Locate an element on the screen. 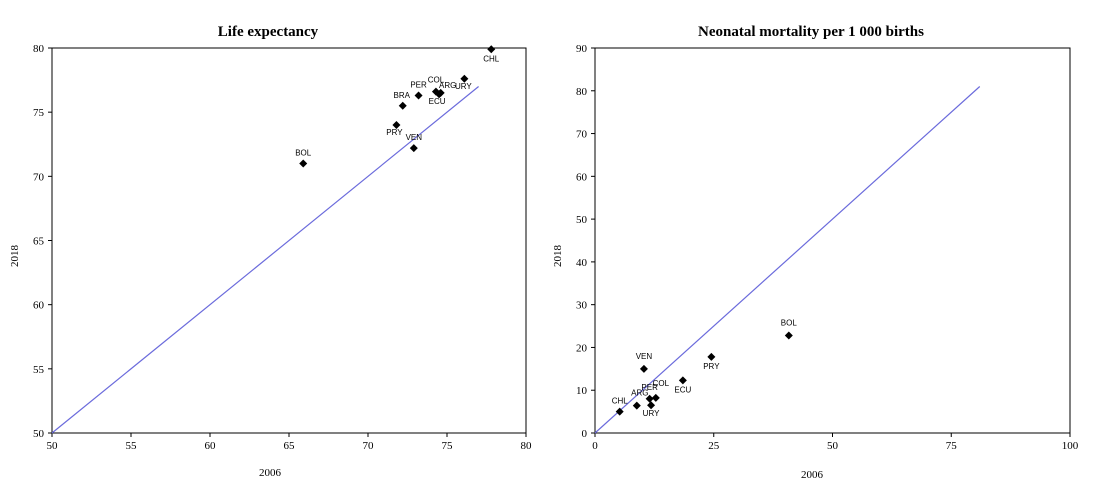  x-tick-label: 80 is located at coordinates (527, 446).